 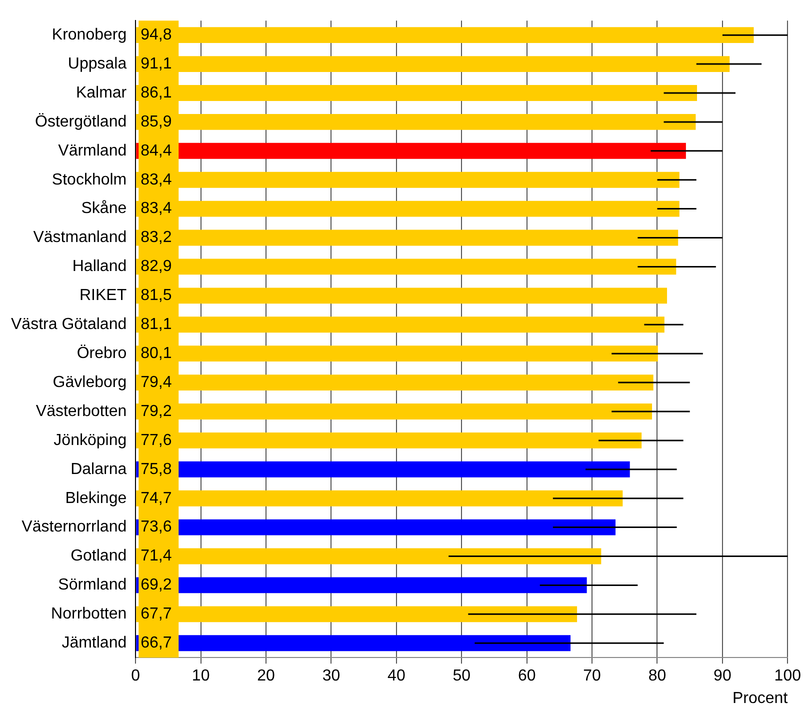 What do you see at coordinates (760, 698) in the screenshot?
I see `x-axis-title: Procent` at bounding box center [760, 698].